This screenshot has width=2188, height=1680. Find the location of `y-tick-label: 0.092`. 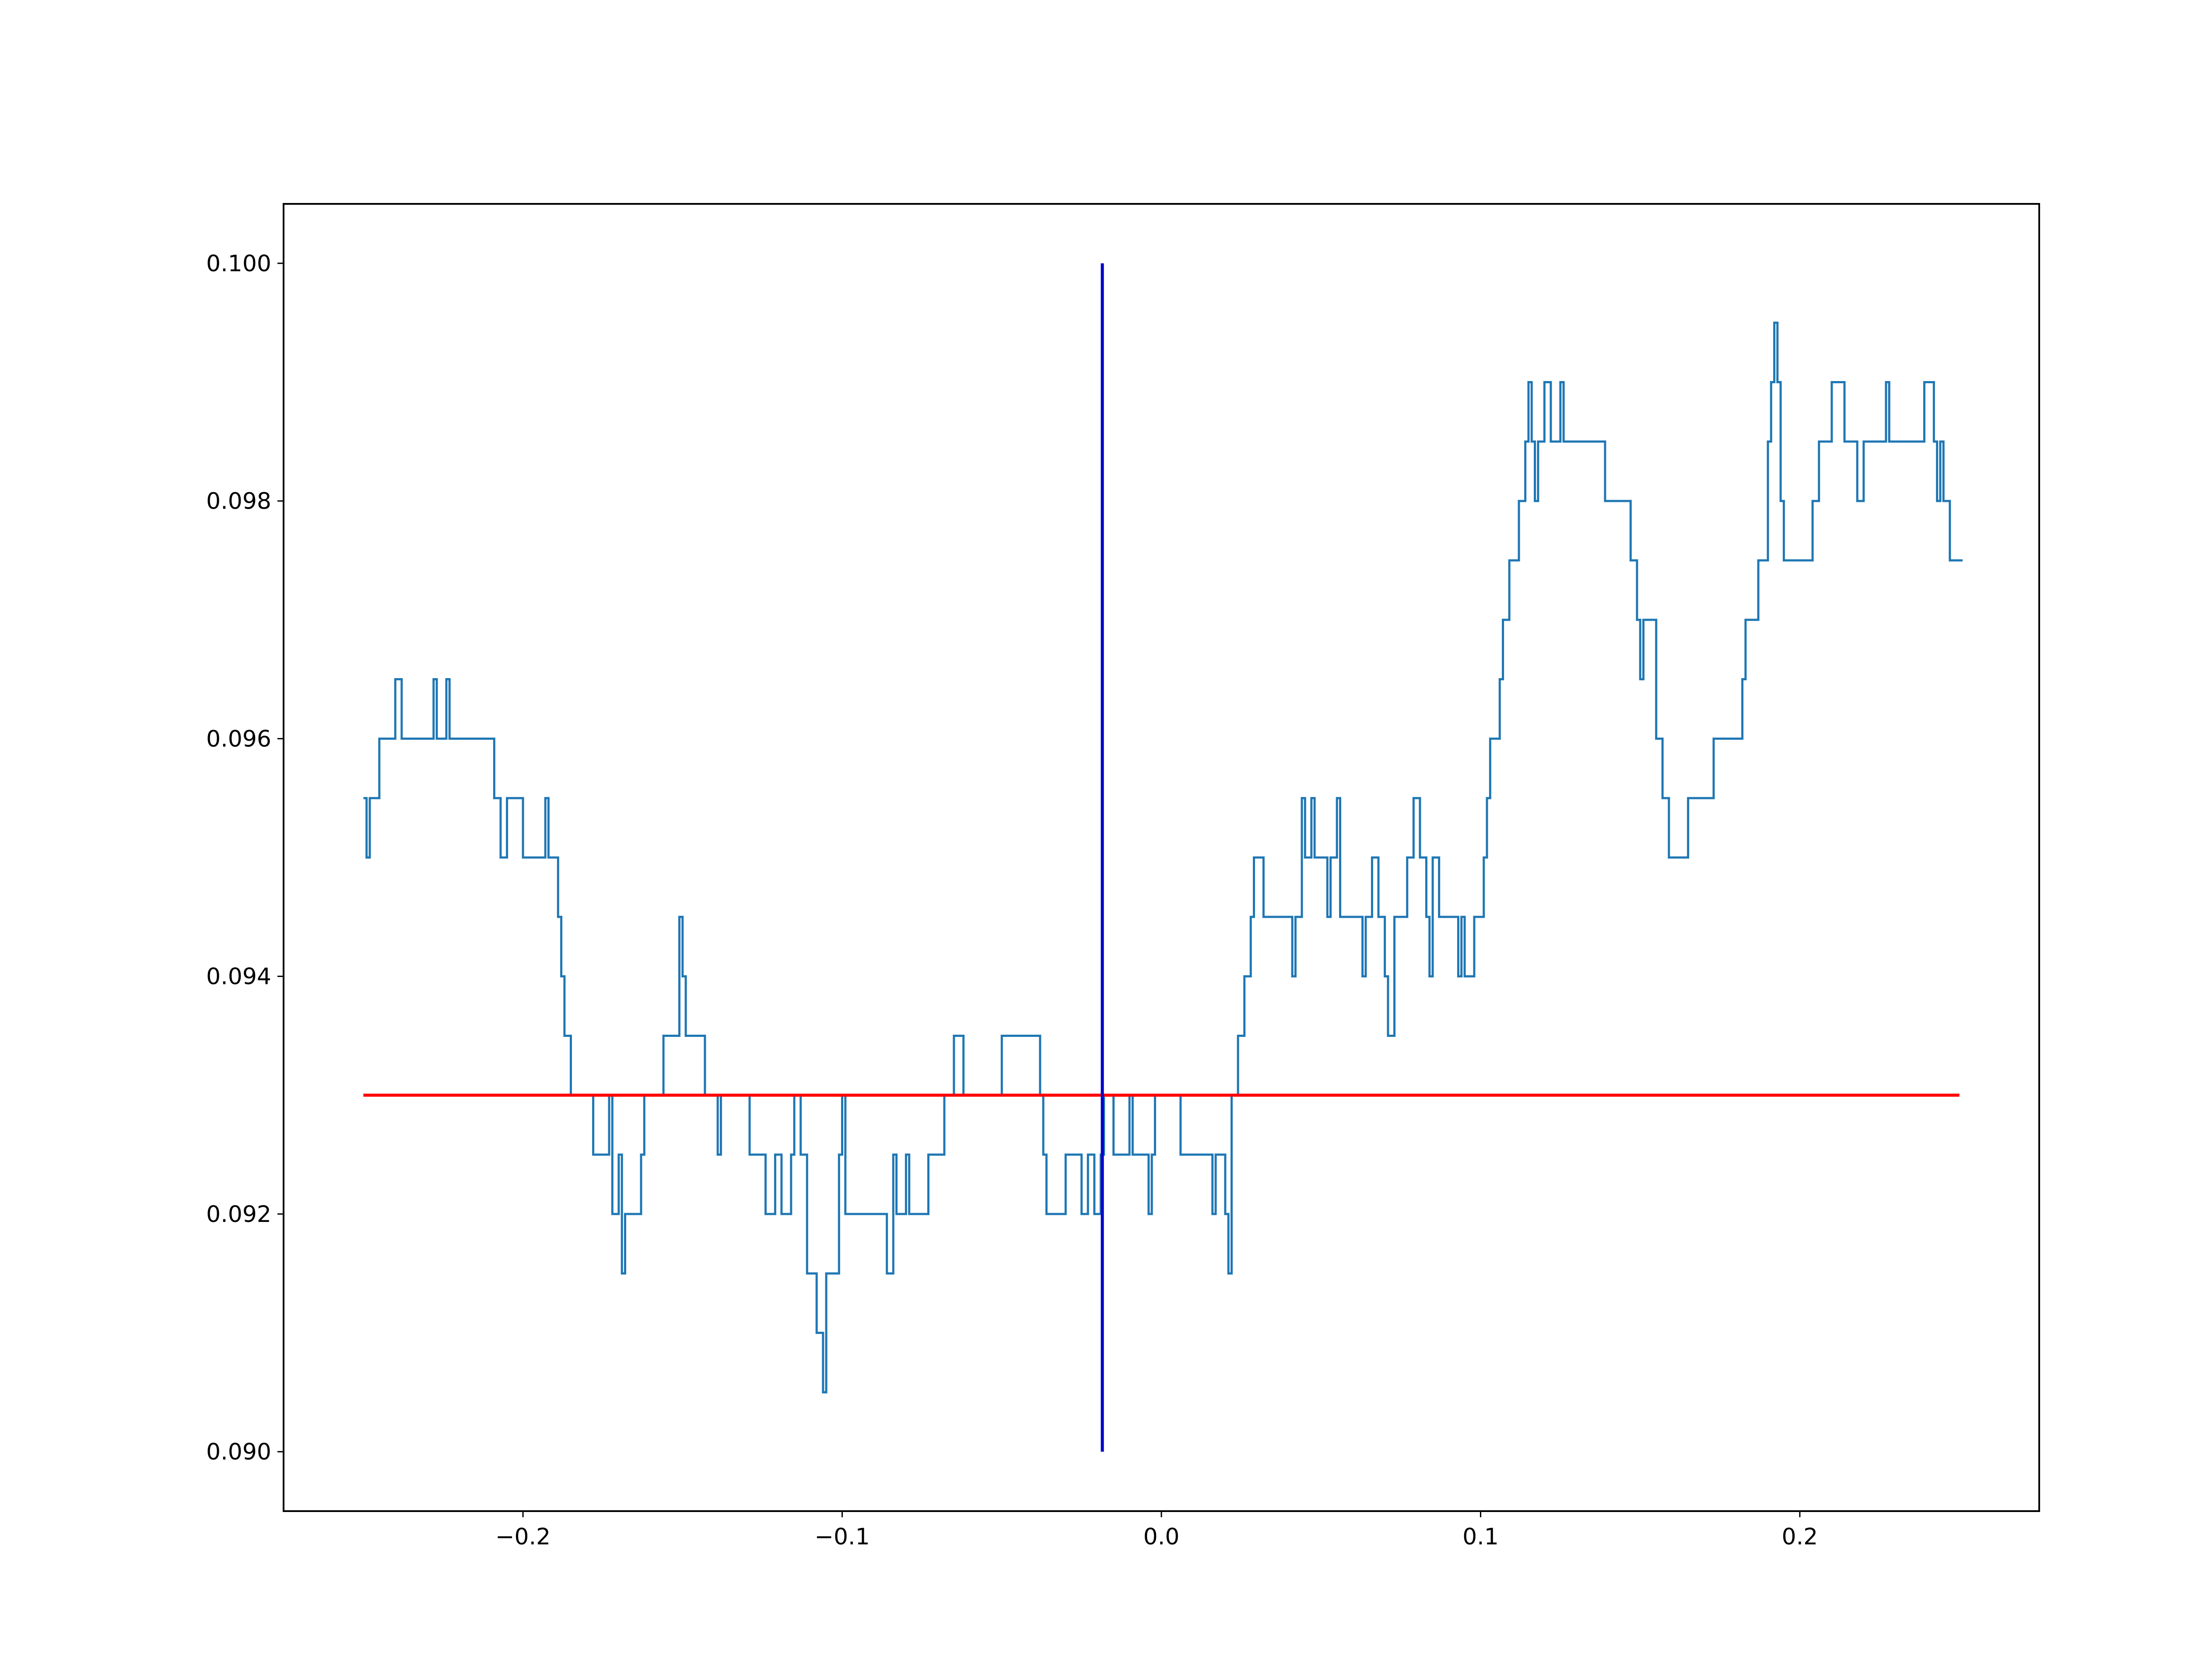

y-tick-label: 0.092 is located at coordinates (239, 1214).